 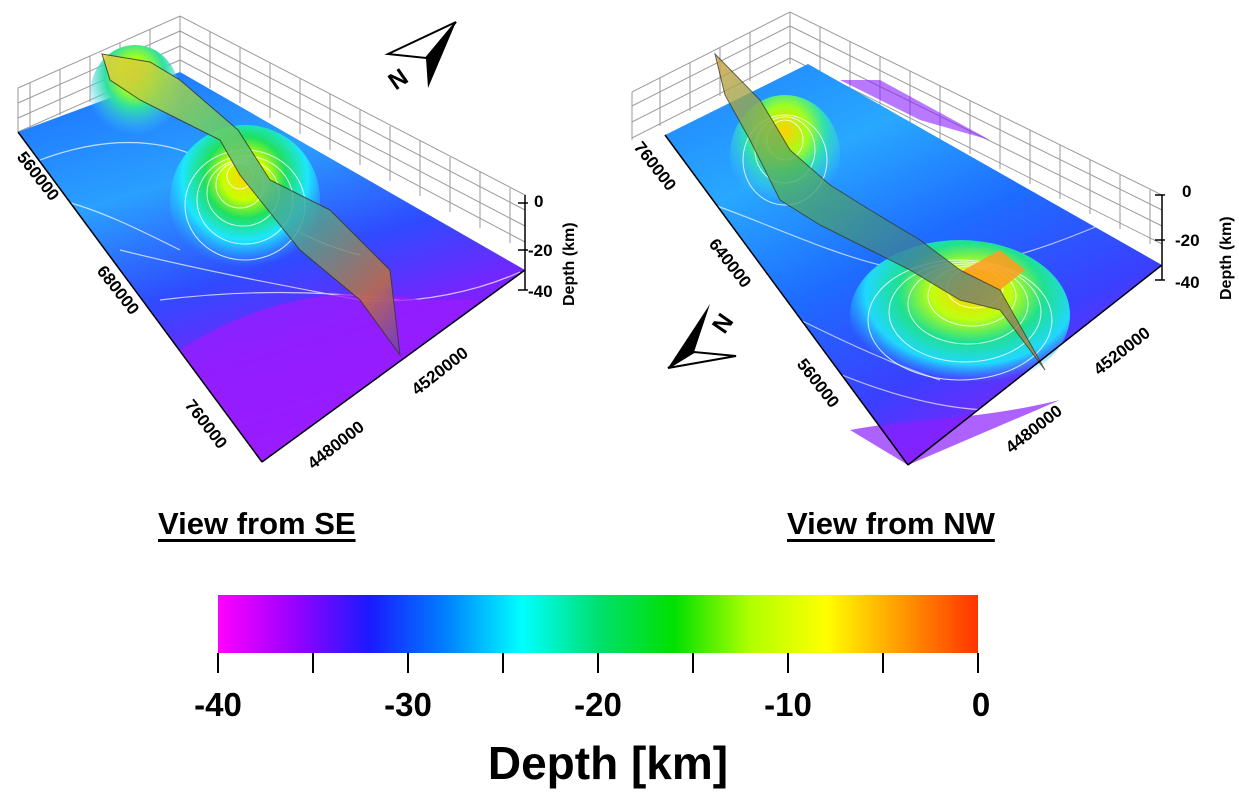 What do you see at coordinates (251, 205) in the screenshot?
I see `left-fault-plane` at bounding box center [251, 205].